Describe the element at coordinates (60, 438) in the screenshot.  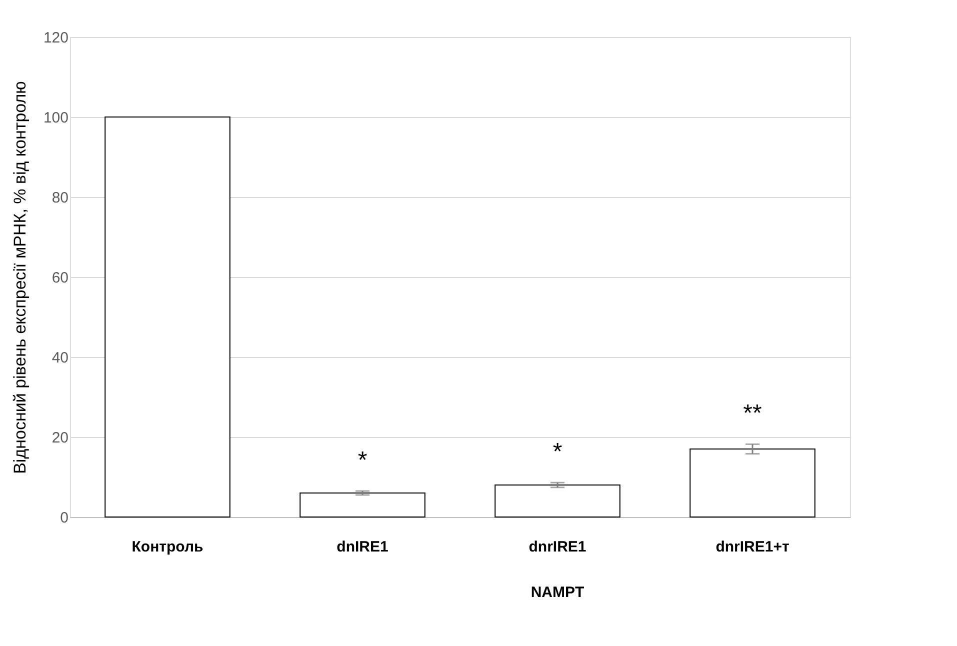
I see `y-tick-label: 20` at that location.